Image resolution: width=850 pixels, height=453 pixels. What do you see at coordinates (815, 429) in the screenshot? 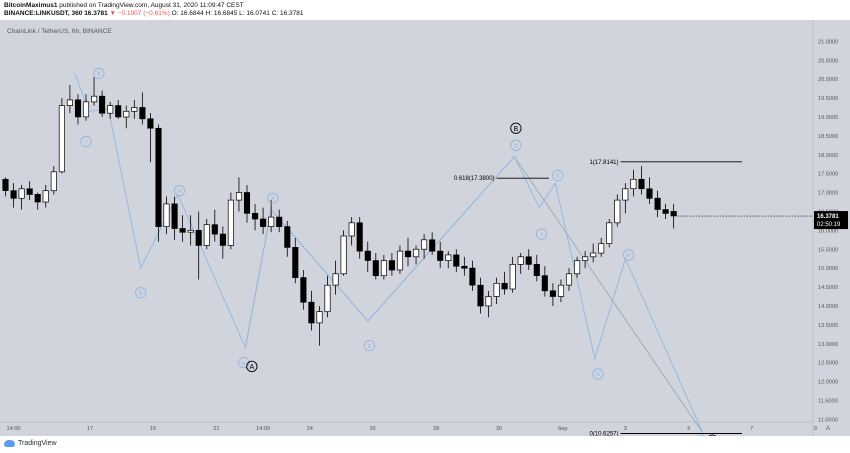
I see `time-tick-label: 9` at bounding box center [815, 429].